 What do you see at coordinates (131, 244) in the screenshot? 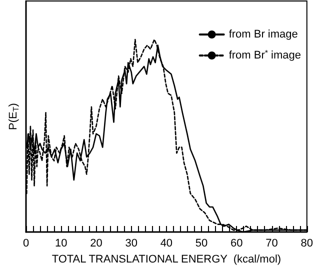
I see `x-tick-label: 30` at bounding box center [131, 244].